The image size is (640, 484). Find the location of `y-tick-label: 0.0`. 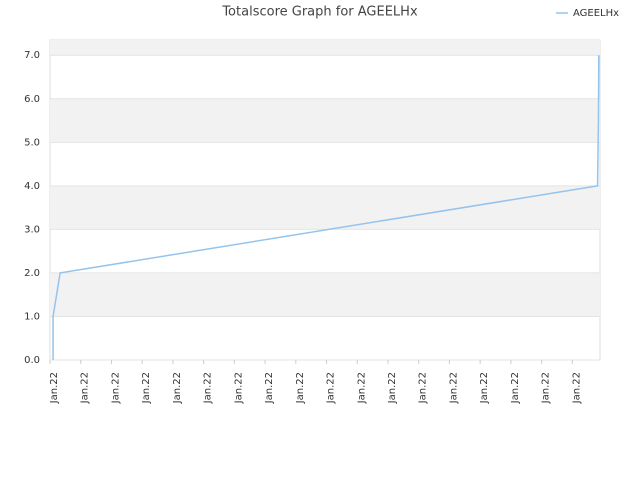

y-tick-label: 0.0 is located at coordinates (32, 360).